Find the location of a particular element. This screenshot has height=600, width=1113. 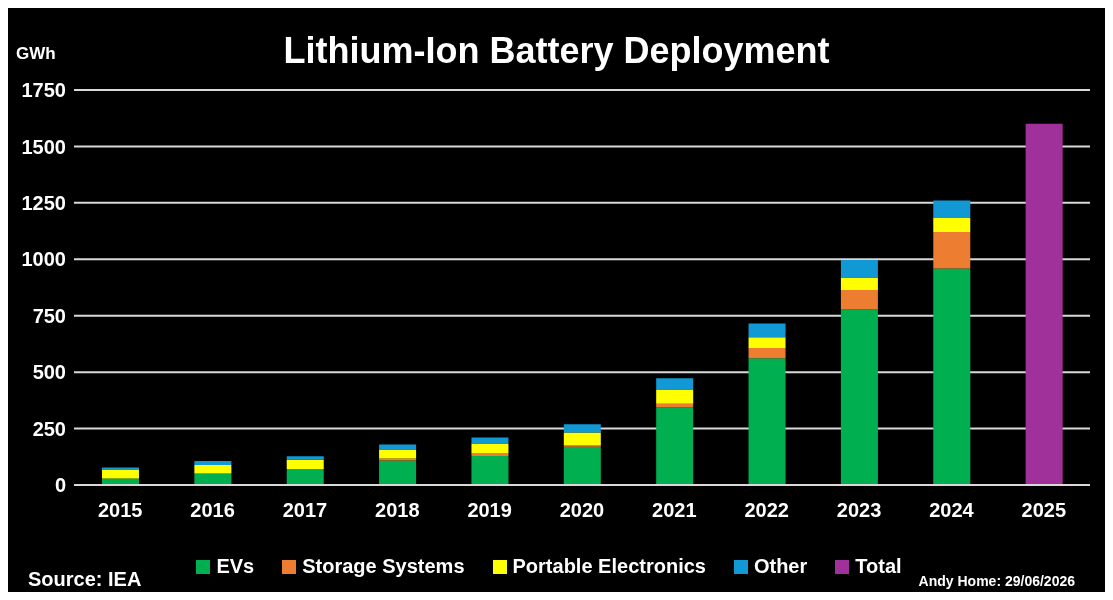

y-tick-label: 750 is located at coordinates (49, 315).